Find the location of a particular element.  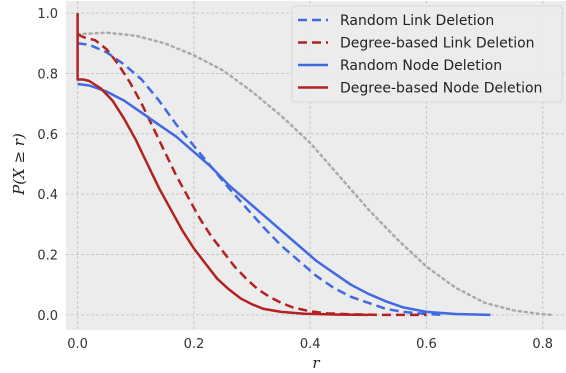

y-tick-label: 0.0 is located at coordinates (47, 316).